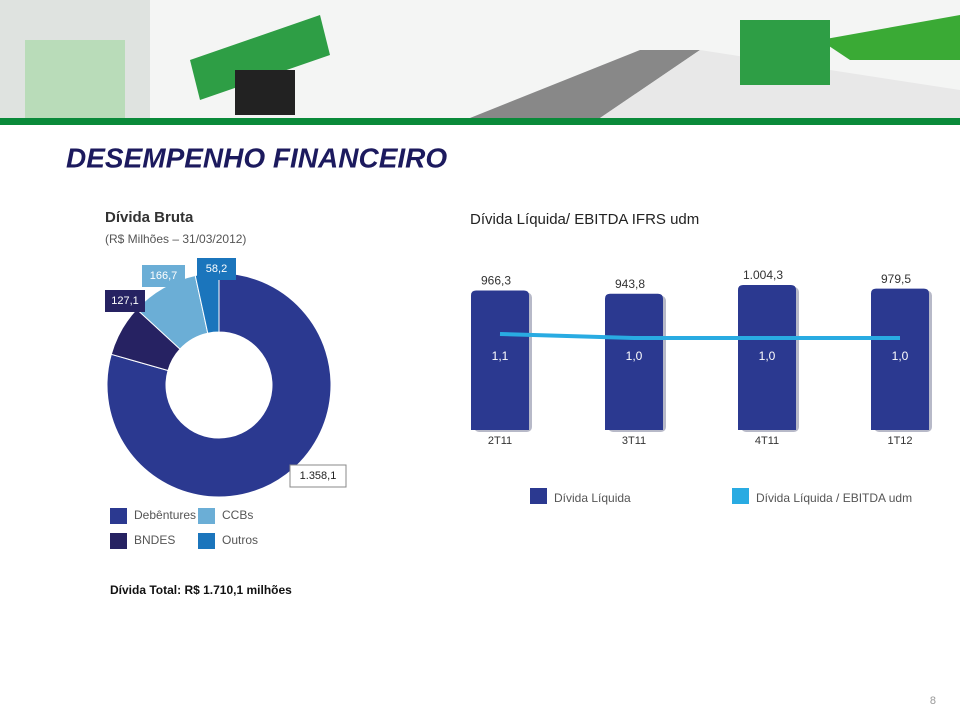 The height and width of the screenshot is (707, 960). Describe the element at coordinates (149, 217) in the screenshot. I see `chart-title: Dívida Bruta` at that location.